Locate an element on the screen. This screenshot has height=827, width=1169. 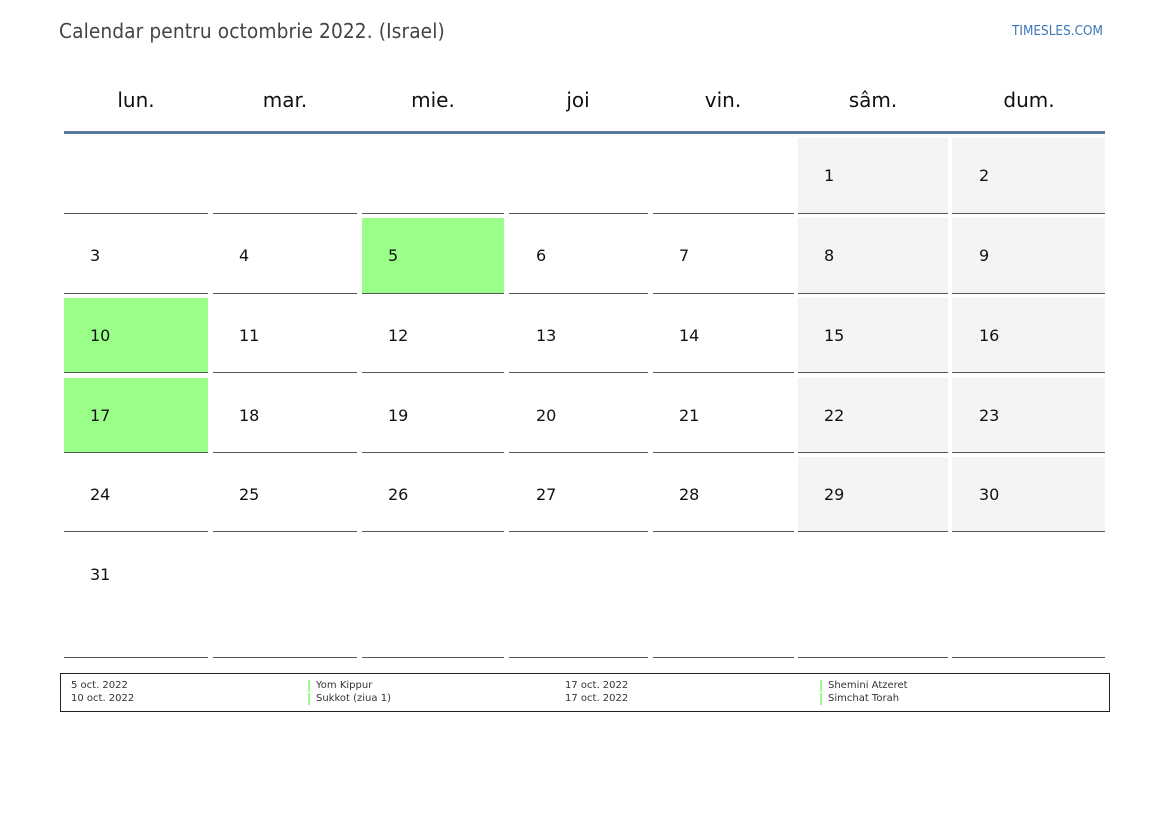
day-number: 29 is located at coordinates (834, 494).